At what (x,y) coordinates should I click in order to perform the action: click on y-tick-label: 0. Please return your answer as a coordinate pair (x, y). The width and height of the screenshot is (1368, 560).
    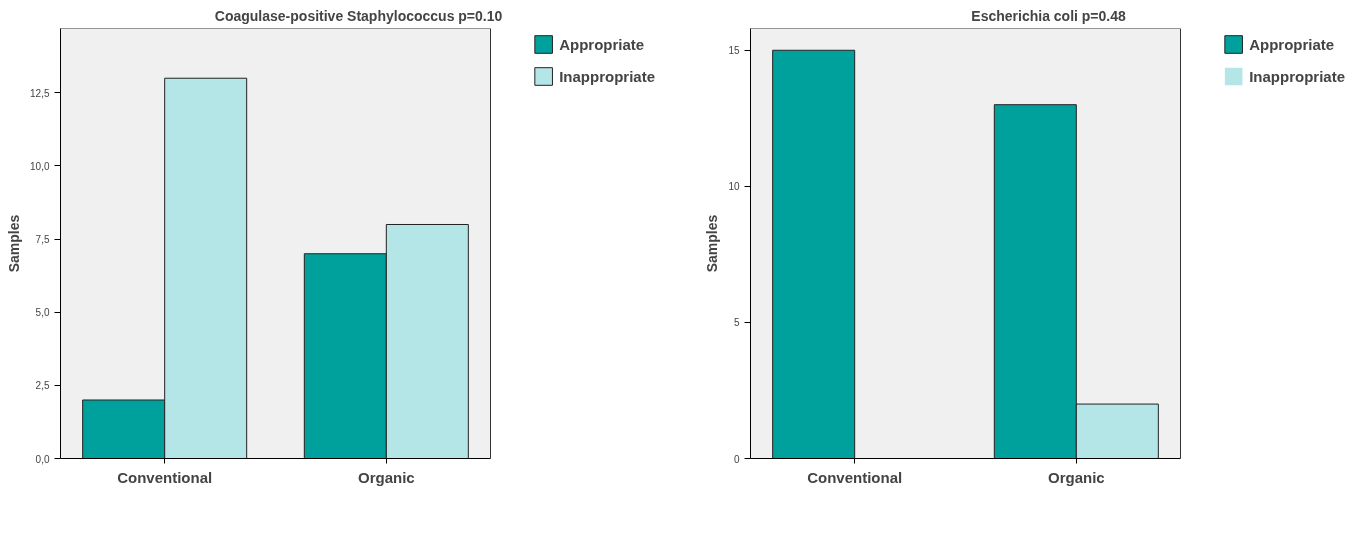
    Looking at the image, I should click on (736, 459).